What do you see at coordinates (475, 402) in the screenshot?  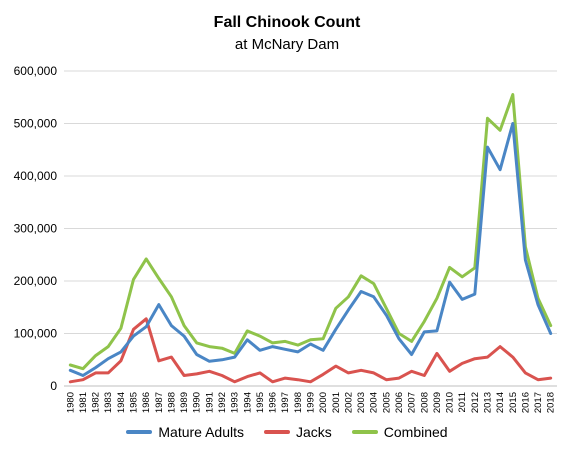 I see `x-tick-label: 2012` at bounding box center [475, 402].